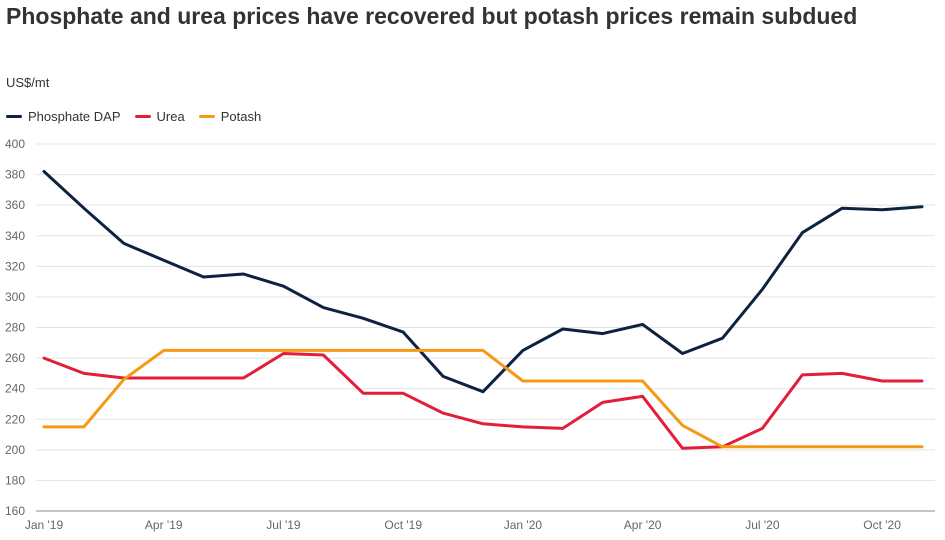  Describe the element at coordinates (15, 511) in the screenshot. I see `y-tick-label: 160` at that location.